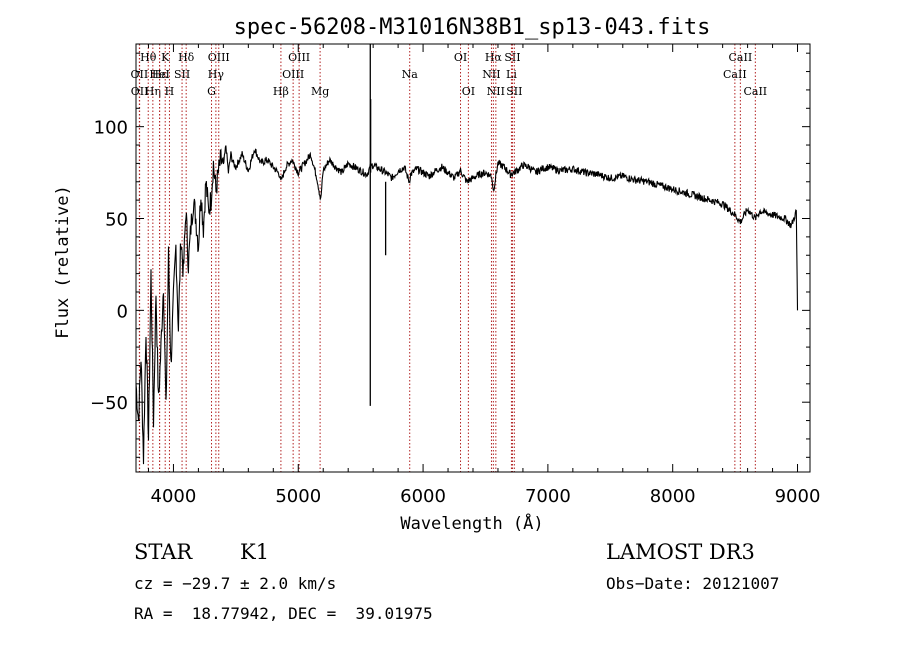  I want to click on x-tick-label: 5000, so click(298, 496).